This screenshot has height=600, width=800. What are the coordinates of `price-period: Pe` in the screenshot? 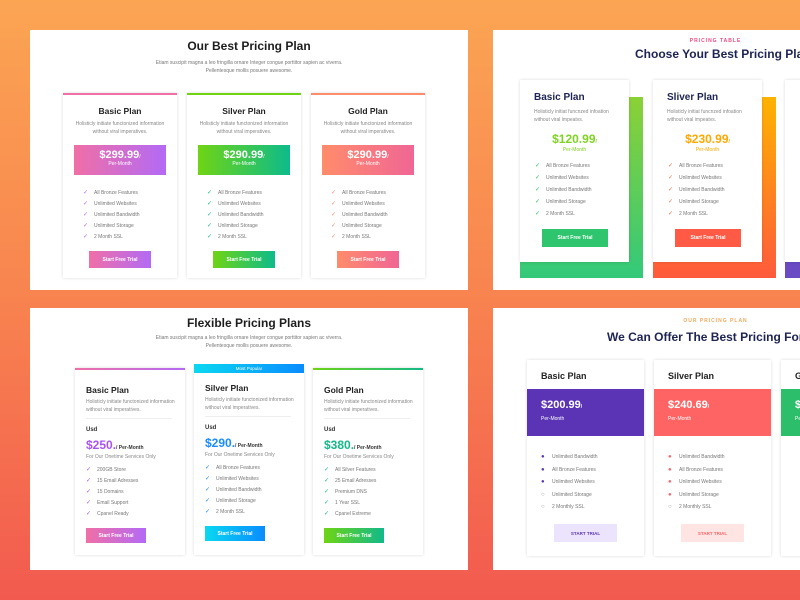 It's located at (797, 419).